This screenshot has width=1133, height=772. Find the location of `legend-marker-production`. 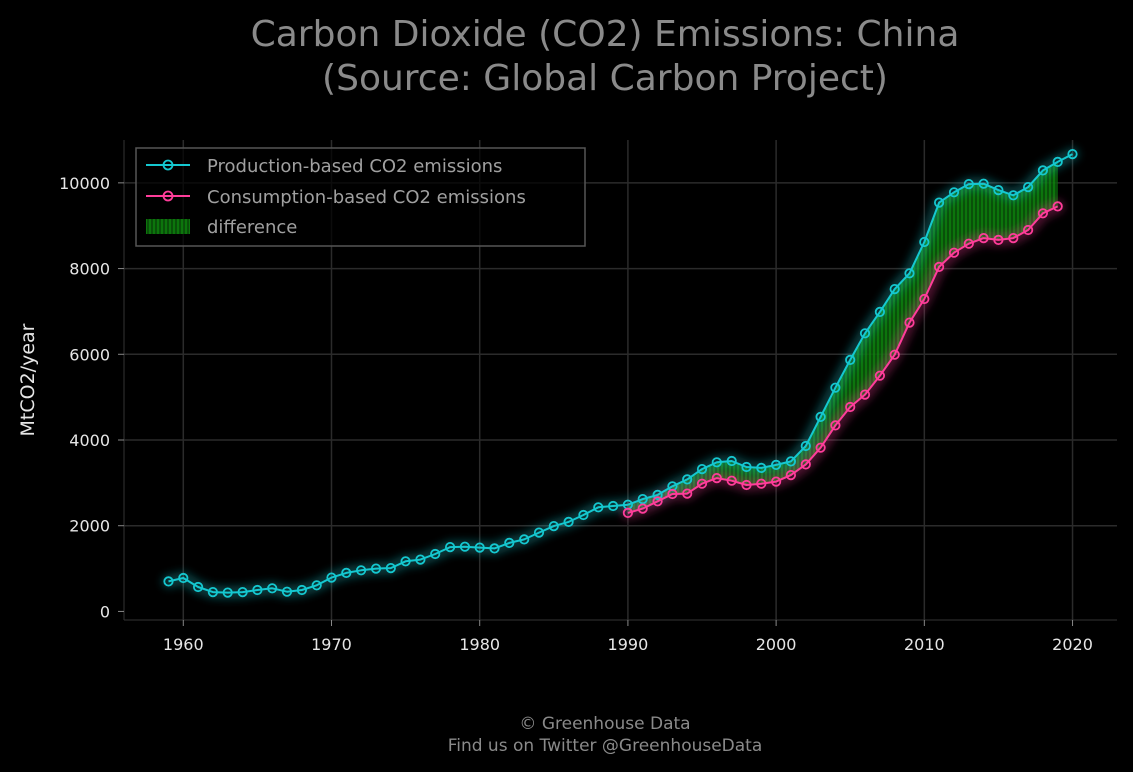

legend-marker-production is located at coordinates (168, 165).